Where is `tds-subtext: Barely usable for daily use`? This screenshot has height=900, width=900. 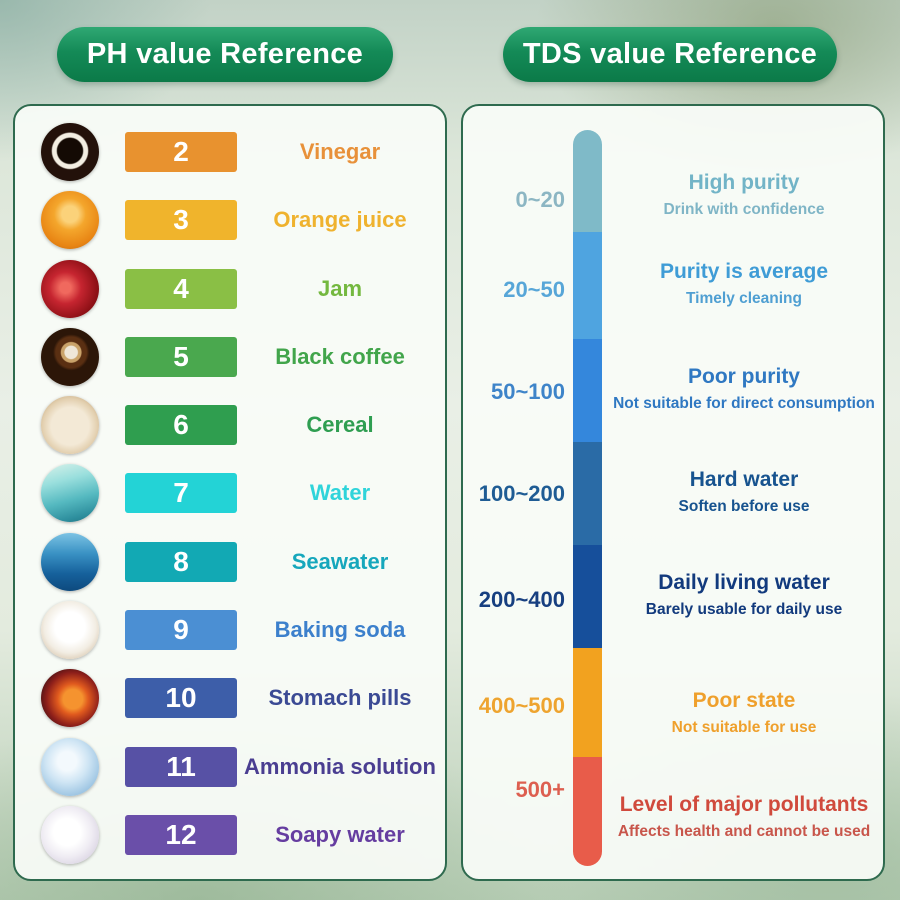
tds-subtext: Barely usable for daily use is located at coordinates (744, 609).